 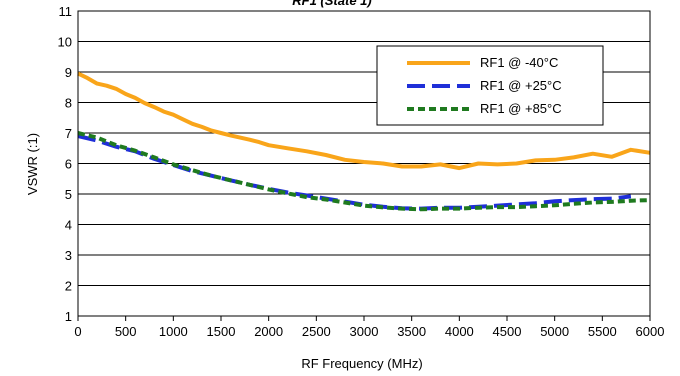 What do you see at coordinates (173, 331) in the screenshot?
I see `x-tick-label: 1000` at bounding box center [173, 331].